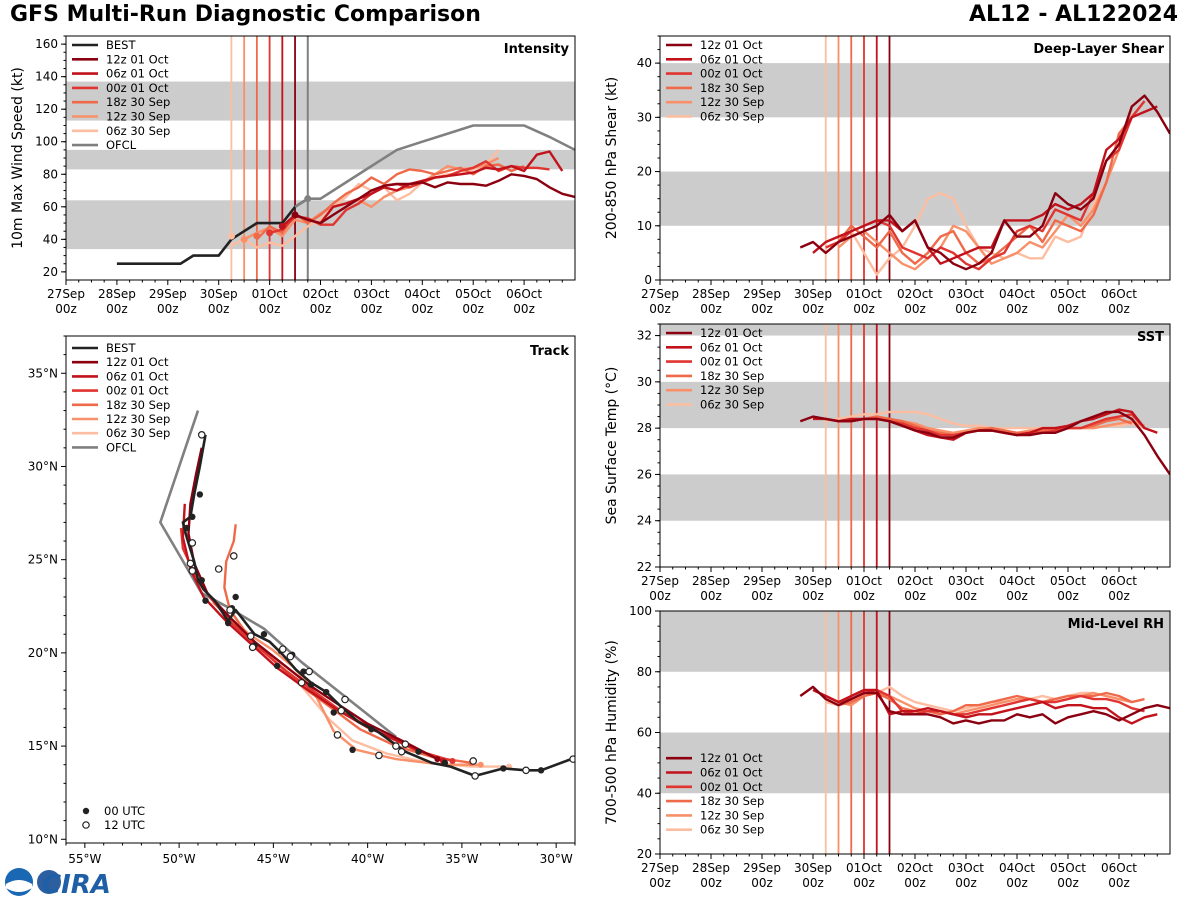 Image resolution: width=1200 pixels, height=900 pixels. Describe the element at coordinates (524, 294) in the screenshot. I see `x-tick-label: 06Oct` at that location.